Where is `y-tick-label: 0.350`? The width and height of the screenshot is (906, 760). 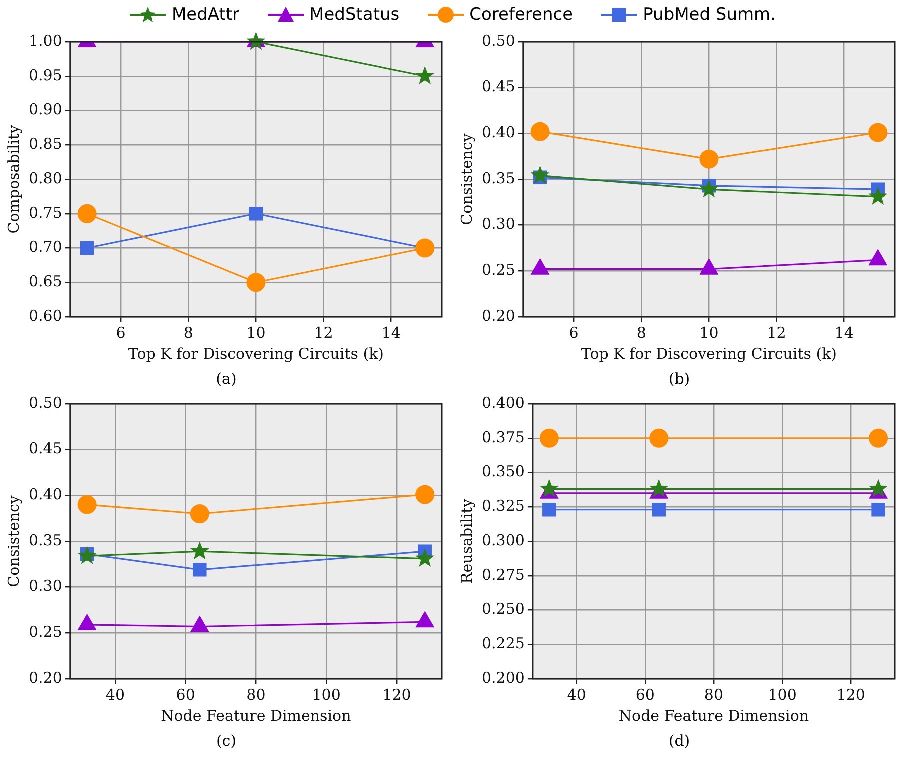 y-tick-label: 0.350 is located at coordinates (503, 471).